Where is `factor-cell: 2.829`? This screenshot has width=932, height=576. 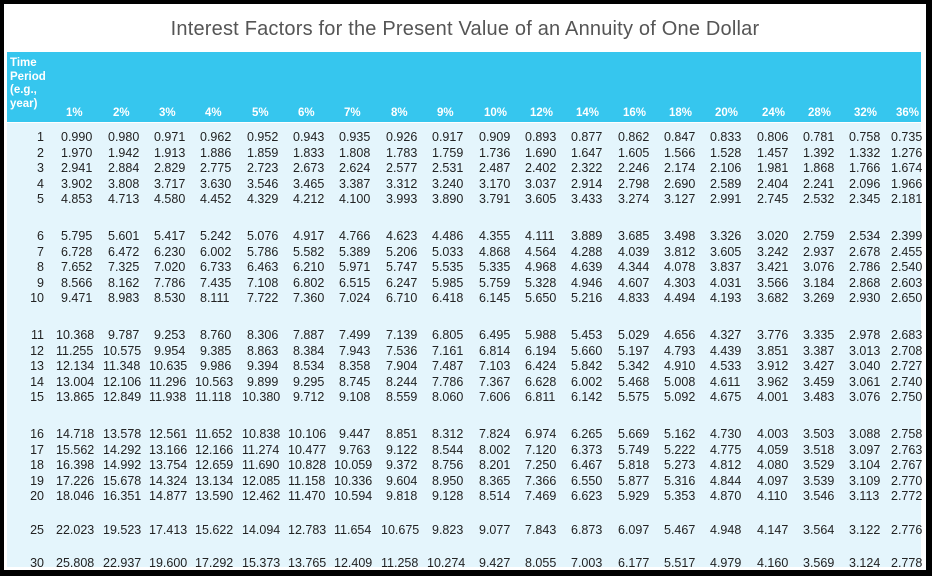
factor-cell: 2.829 is located at coordinates (170, 168).